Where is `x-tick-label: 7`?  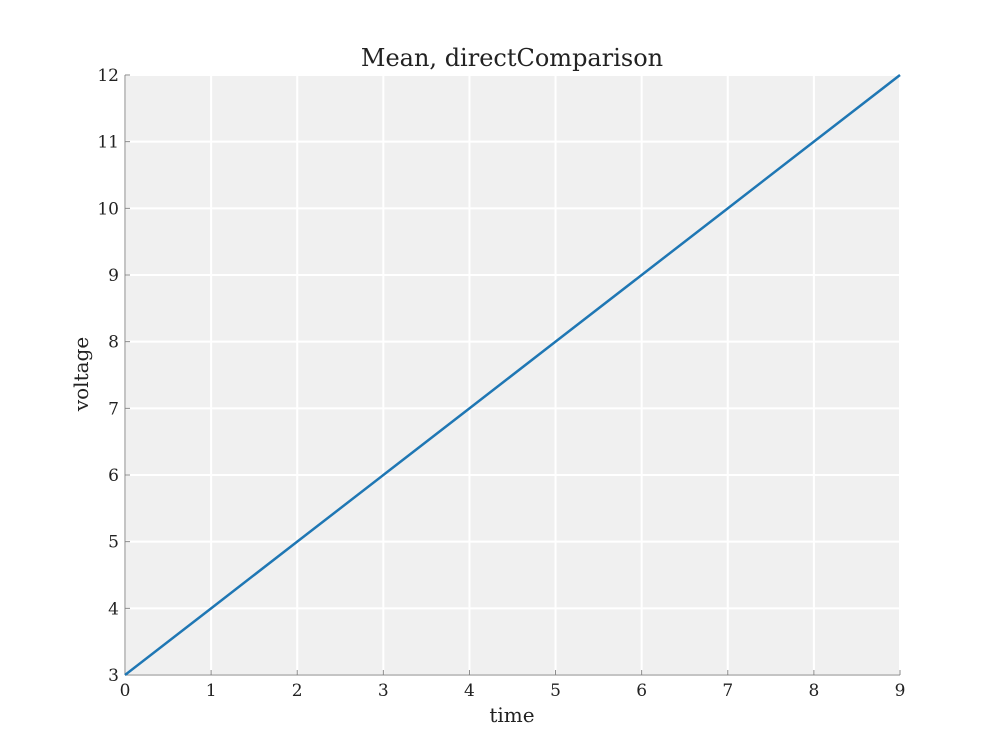 x-tick-label: 7 is located at coordinates (727, 691).